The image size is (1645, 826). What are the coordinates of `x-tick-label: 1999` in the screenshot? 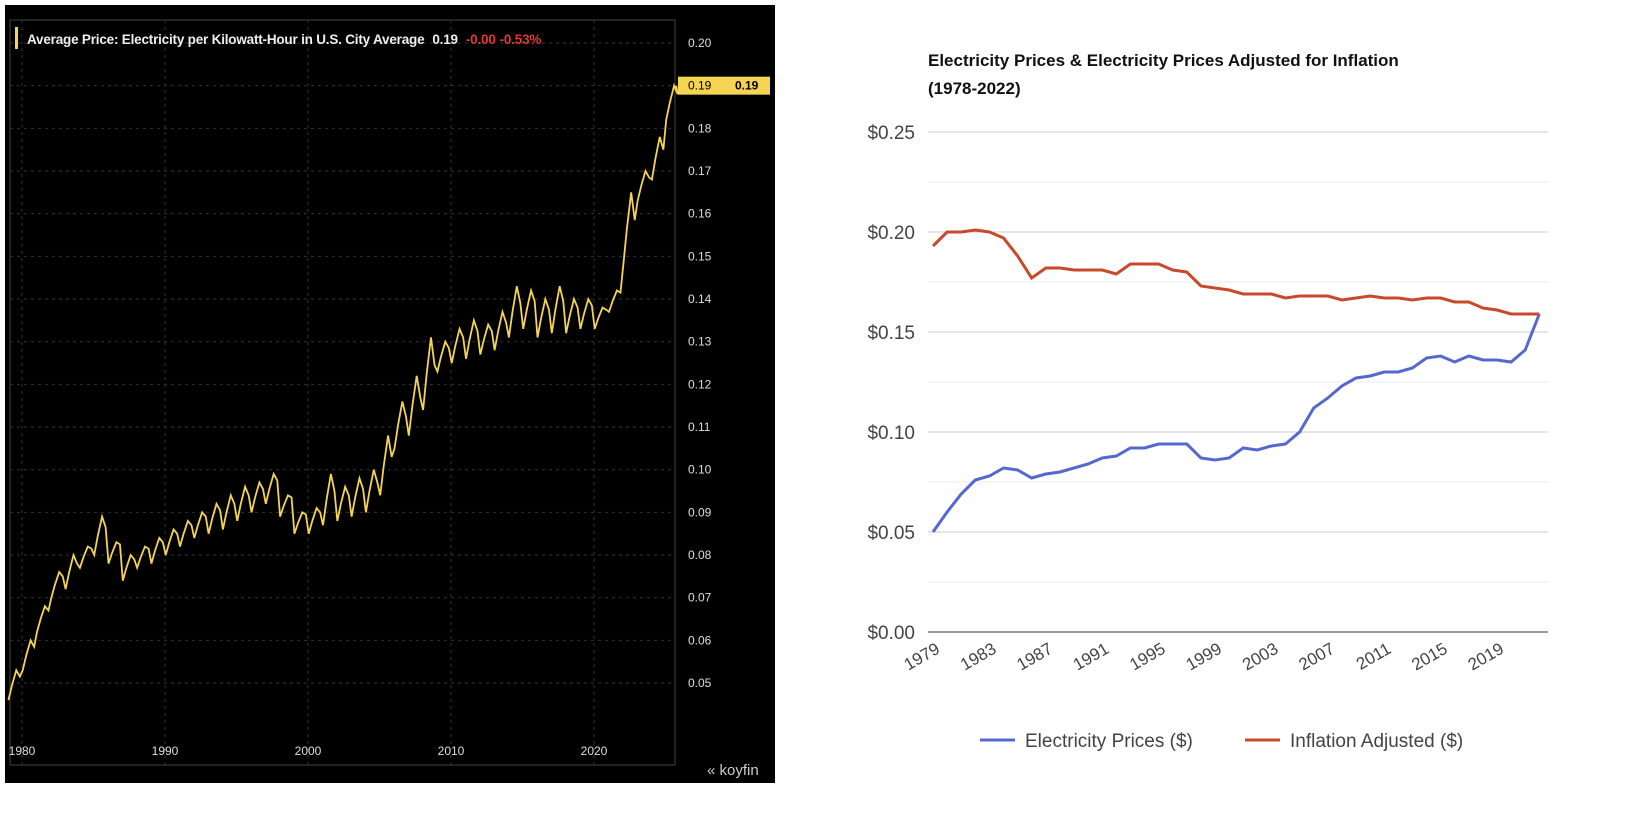 It's located at (1204, 656).